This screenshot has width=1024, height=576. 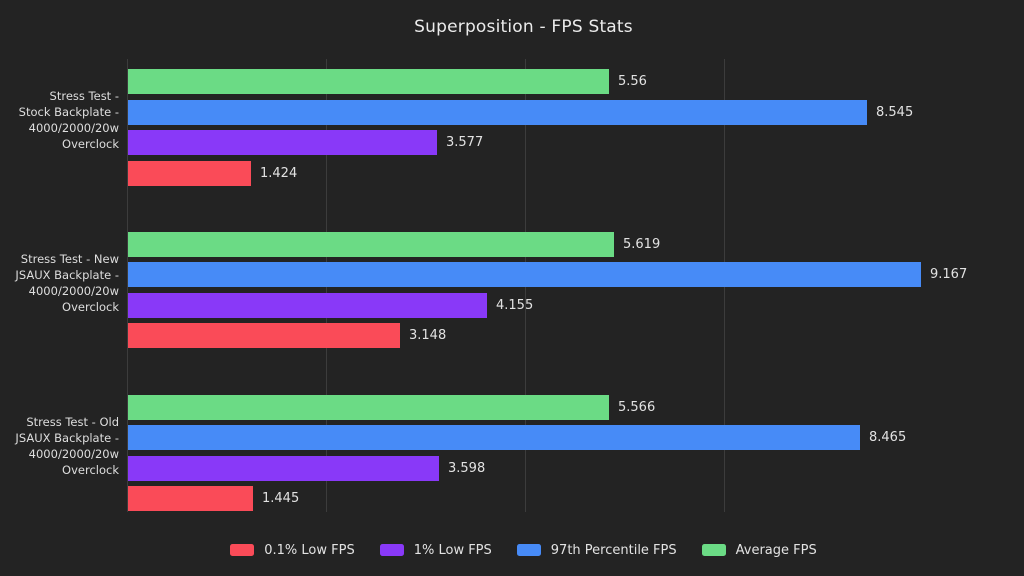 What do you see at coordinates (264, 336) in the screenshot?
I see `bar-0-1-low-fps-group2` at bounding box center [264, 336].